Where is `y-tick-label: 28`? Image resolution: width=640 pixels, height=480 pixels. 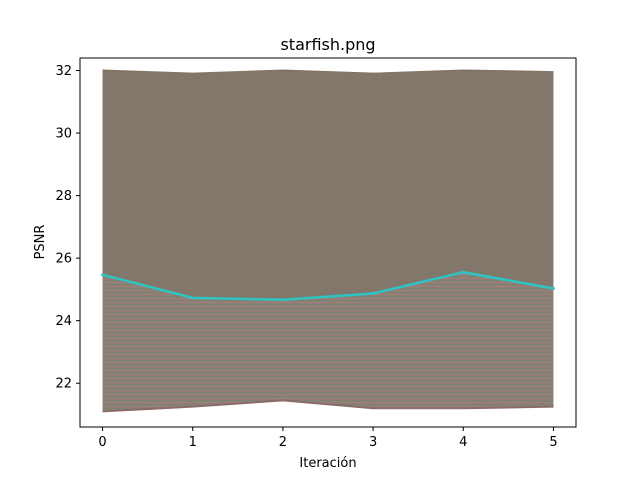 y-tick-label: 28 is located at coordinates (63, 196).